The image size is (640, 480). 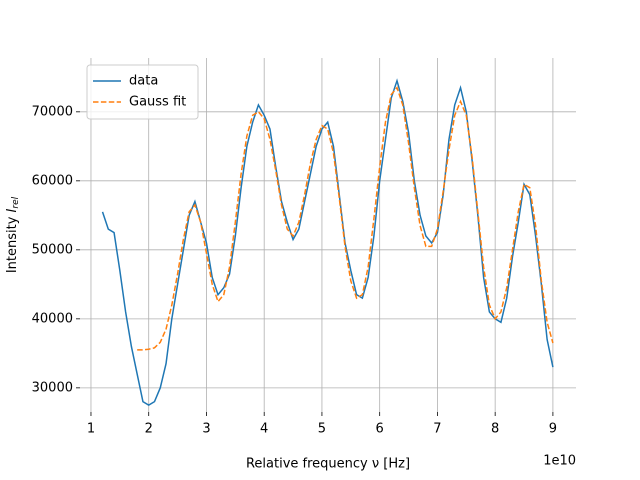 I want to click on legend-label: Gauss fit, so click(x=157, y=102).